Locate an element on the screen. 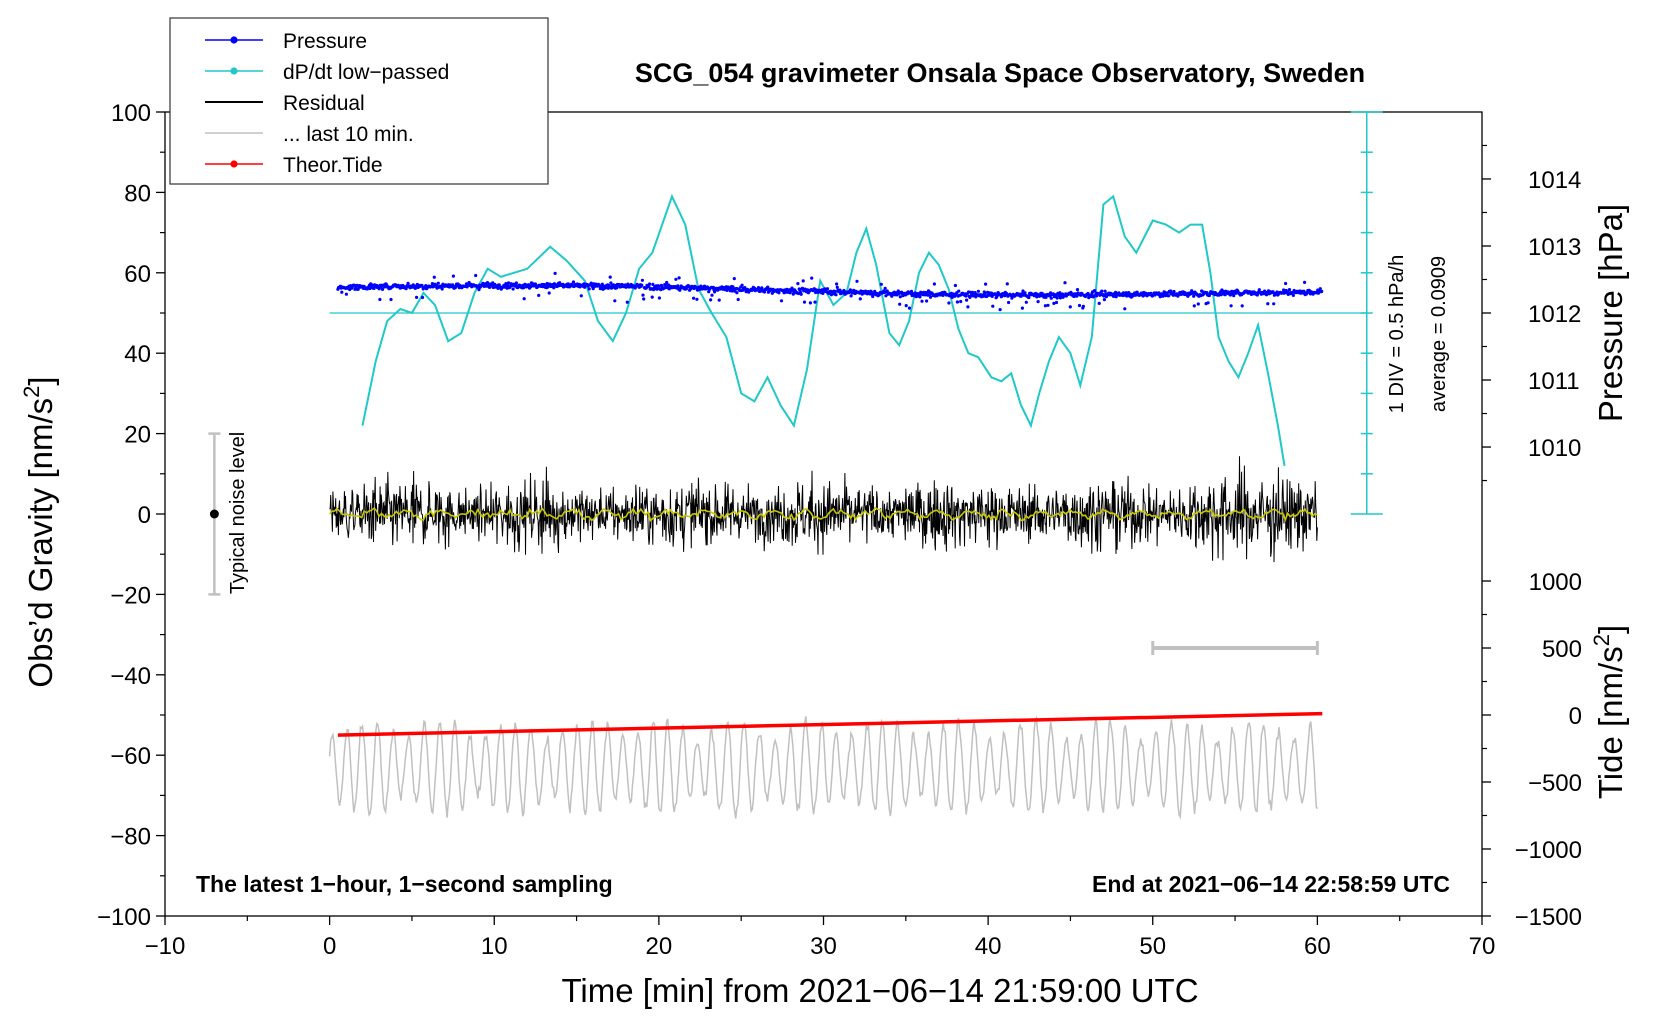 The image size is (1660, 1020). y-tick-label: −100 is located at coordinates (124, 917).